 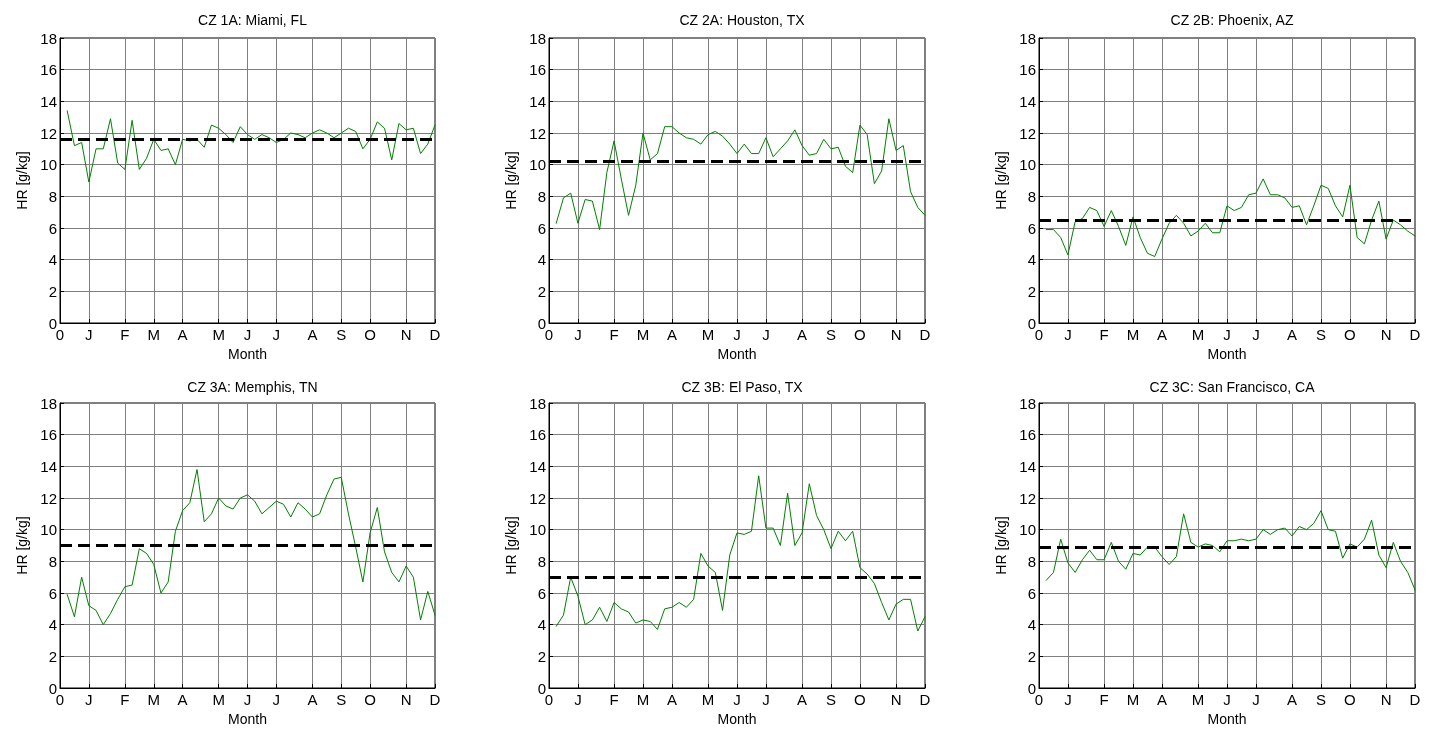 I want to click on x-tick-label: D, so click(x=1415, y=699).